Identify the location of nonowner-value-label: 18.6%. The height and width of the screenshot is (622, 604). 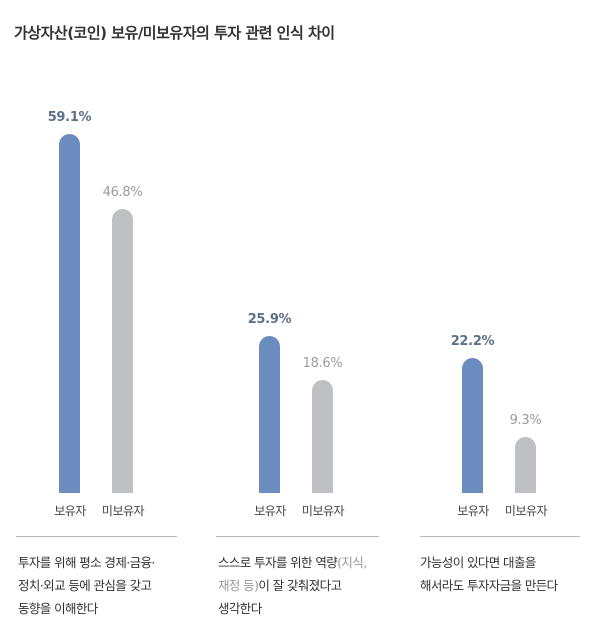
(322, 363).